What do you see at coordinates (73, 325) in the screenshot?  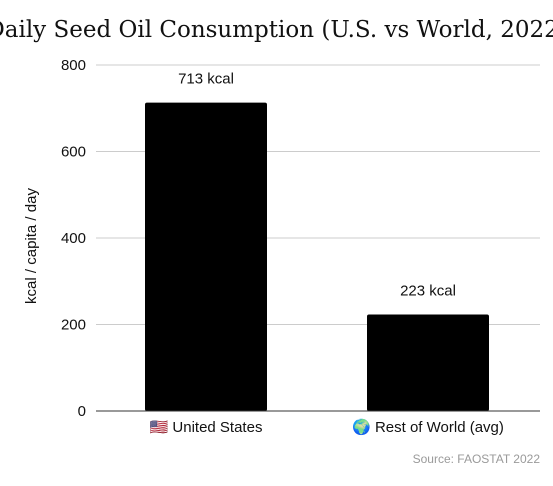 I see `y-tick-label: 200` at bounding box center [73, 325].